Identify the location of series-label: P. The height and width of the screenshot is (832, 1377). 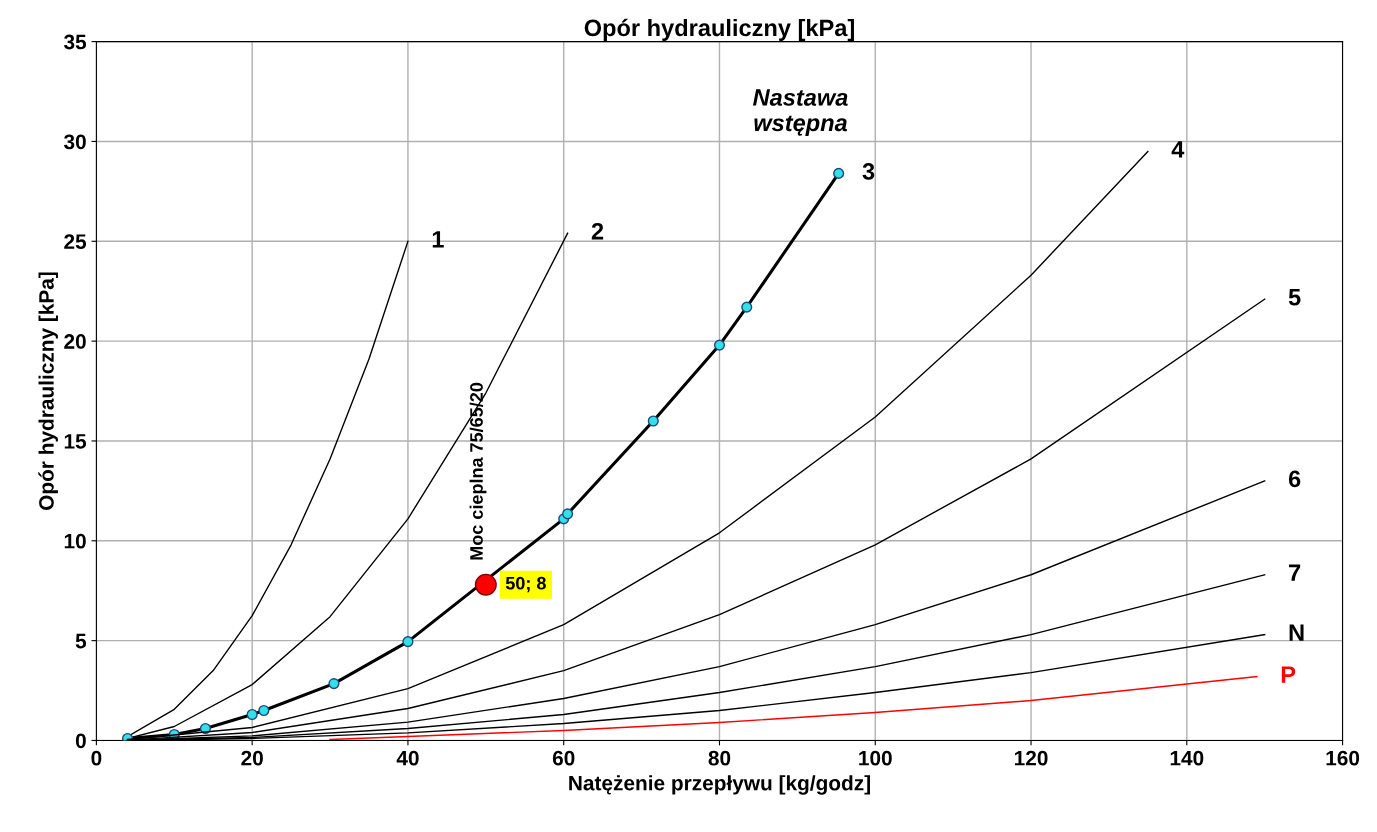
(1288, 674).